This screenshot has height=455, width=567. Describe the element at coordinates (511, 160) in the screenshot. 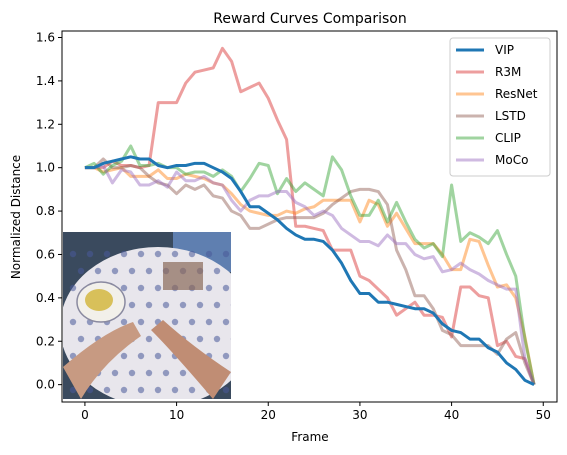

I see `legend-label-moco: MoCo` at that location.